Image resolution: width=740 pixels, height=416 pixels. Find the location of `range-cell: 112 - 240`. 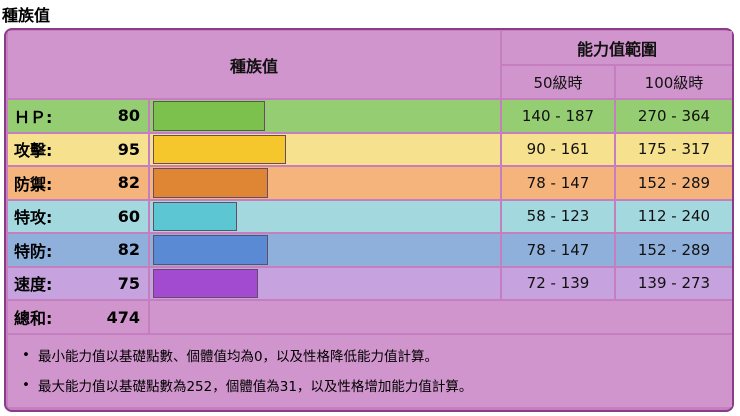

range-cell: 112 - 240 is located at coordinates (674, 216).